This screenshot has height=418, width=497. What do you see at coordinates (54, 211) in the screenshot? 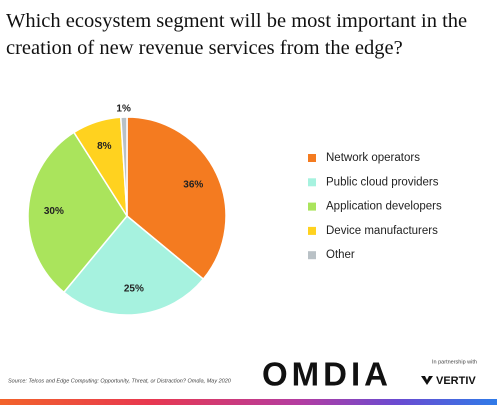
I see `value-label: 30%` at bounding box center [54, 211].